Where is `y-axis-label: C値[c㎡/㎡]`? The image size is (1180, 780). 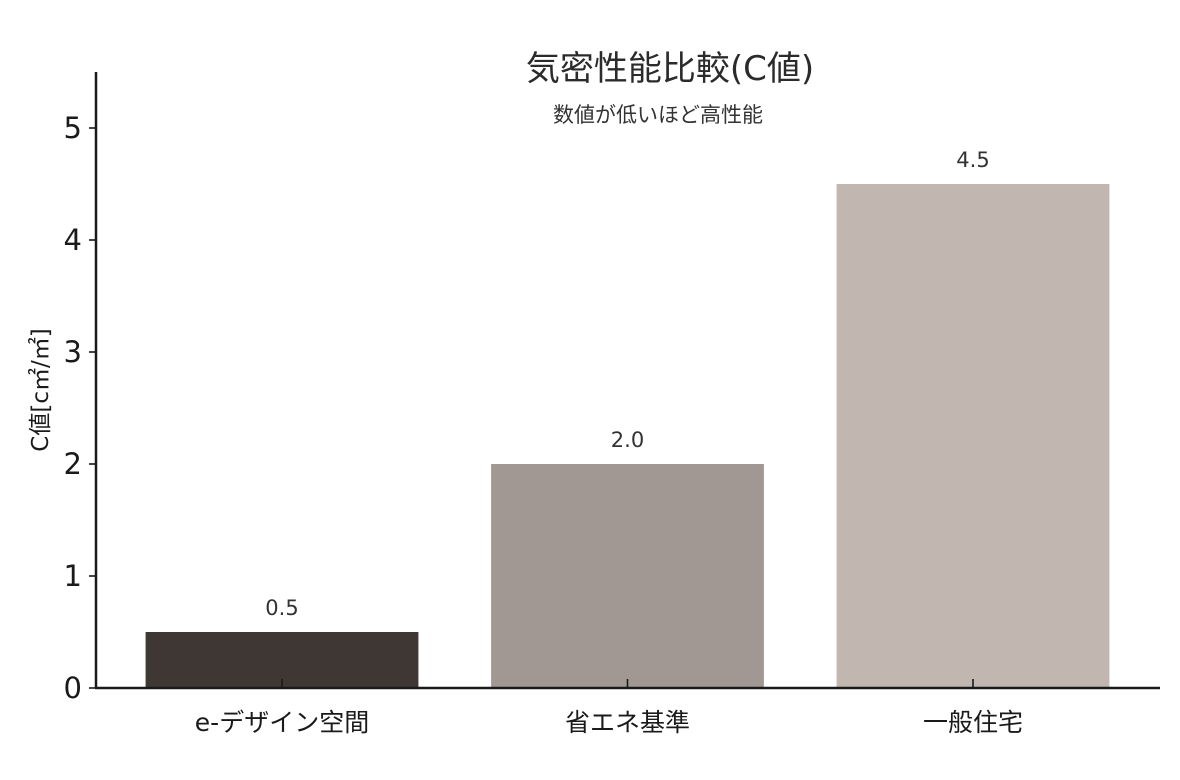
y-axis-label: C値[c㎡/㎡] is located at coordinates (41, 389).